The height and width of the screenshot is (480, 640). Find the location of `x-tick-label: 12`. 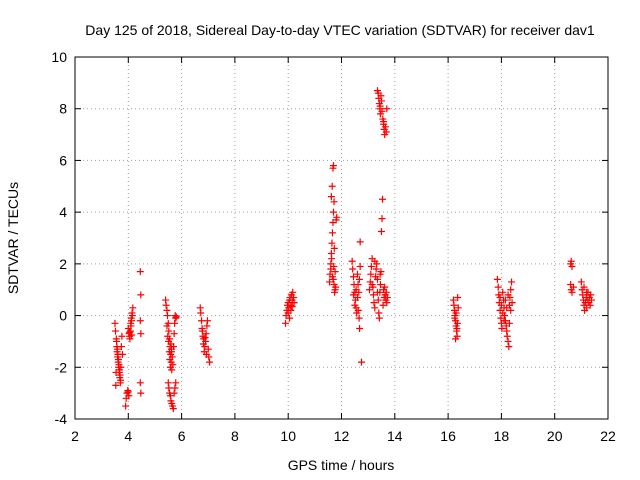

x-tick-label: 12 is located at coordinates (342, 436).